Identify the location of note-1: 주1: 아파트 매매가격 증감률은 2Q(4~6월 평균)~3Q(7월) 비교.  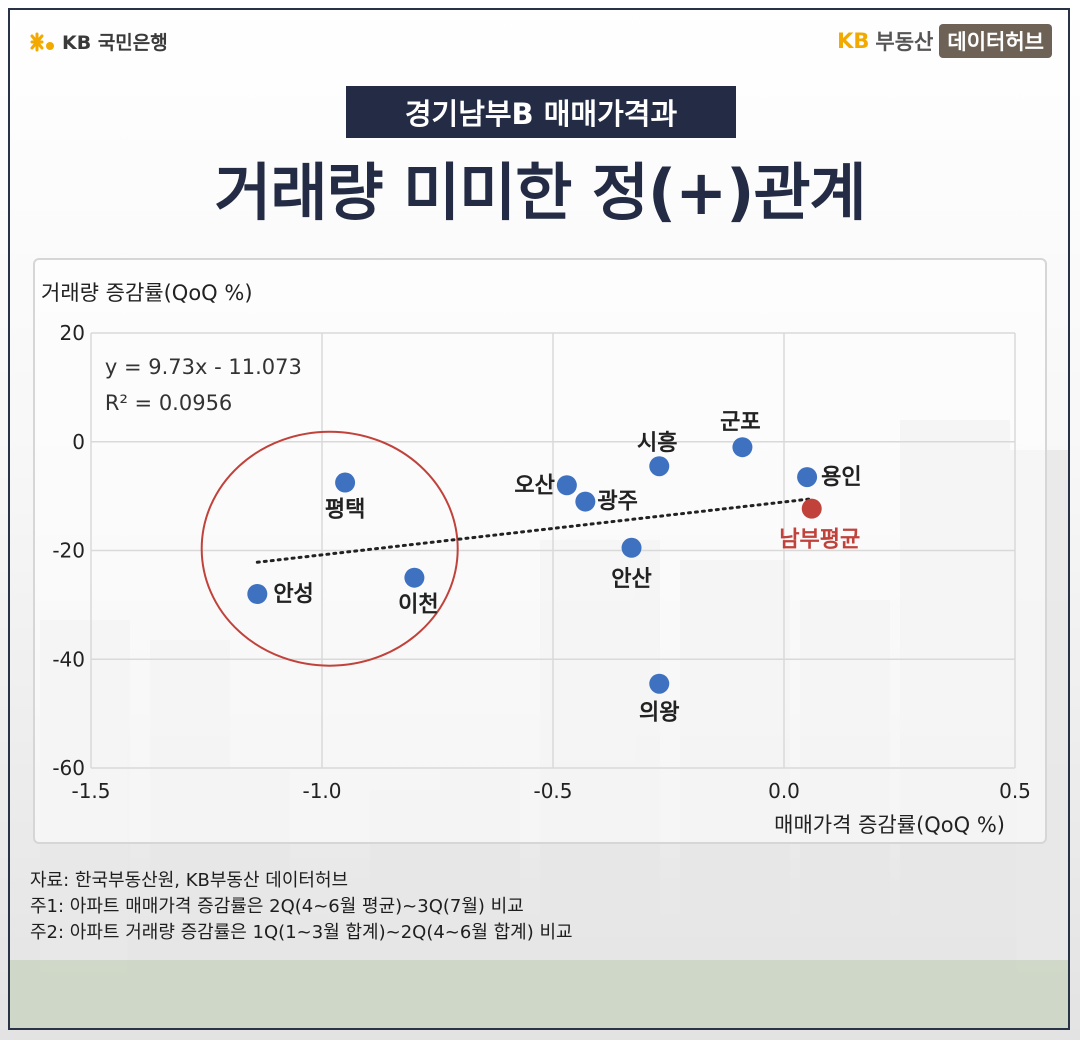
(277, 906).